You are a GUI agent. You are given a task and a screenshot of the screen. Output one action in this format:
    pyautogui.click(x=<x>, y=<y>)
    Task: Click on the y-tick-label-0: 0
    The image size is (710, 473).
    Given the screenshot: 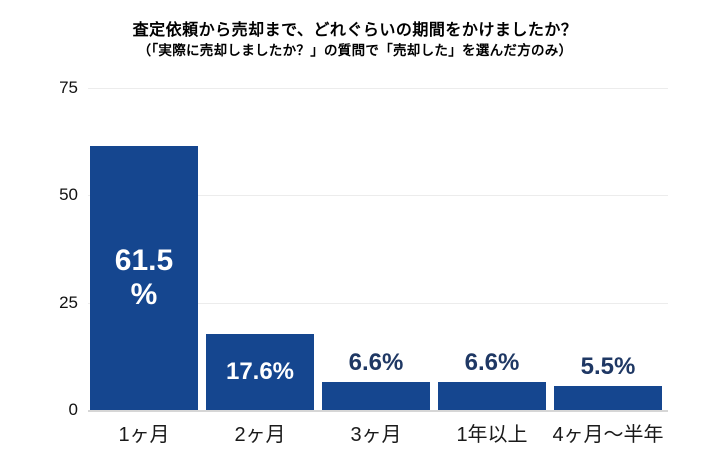 What is the action you would take?
    pyautogui.click(x=73, y=409)
    